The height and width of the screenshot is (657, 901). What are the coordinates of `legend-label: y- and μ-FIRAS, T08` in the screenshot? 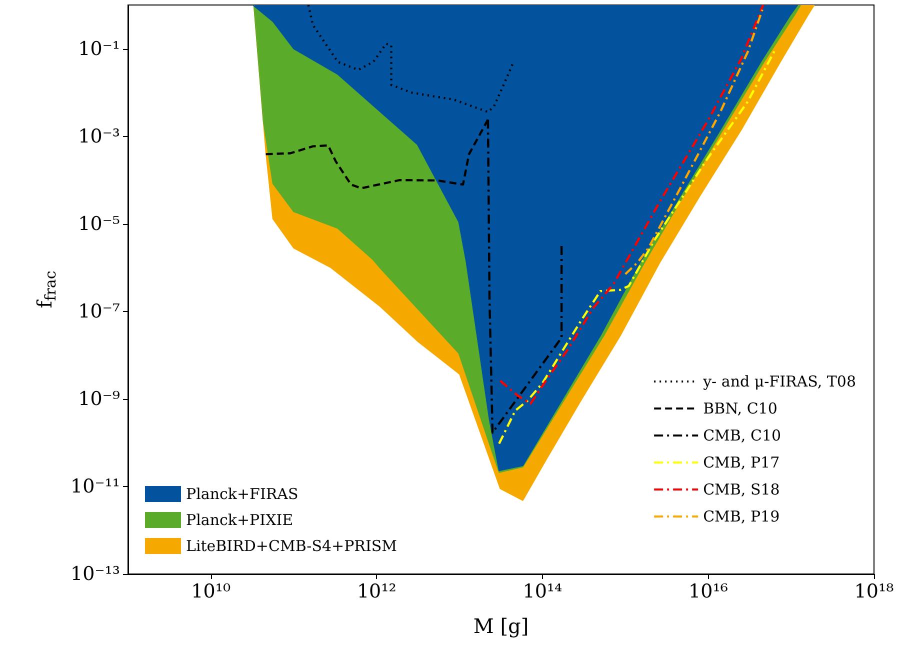 It's located at (779, 381).